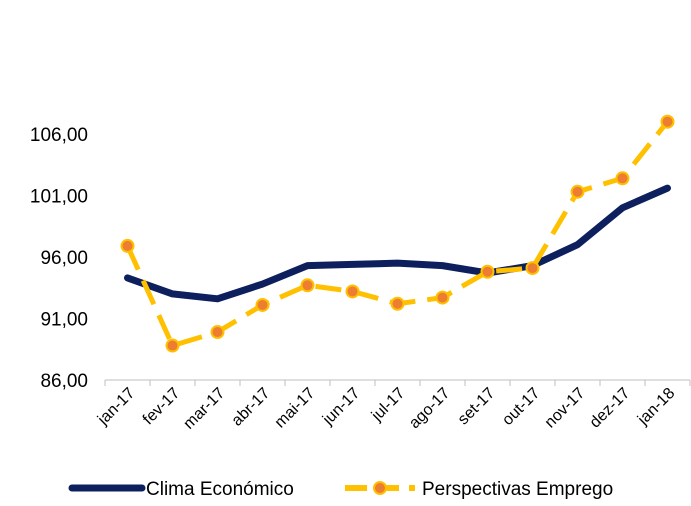  Describe the element at coordinates (477, 407) in the screenshot. I see `x-tick-label: set-17` at that location.